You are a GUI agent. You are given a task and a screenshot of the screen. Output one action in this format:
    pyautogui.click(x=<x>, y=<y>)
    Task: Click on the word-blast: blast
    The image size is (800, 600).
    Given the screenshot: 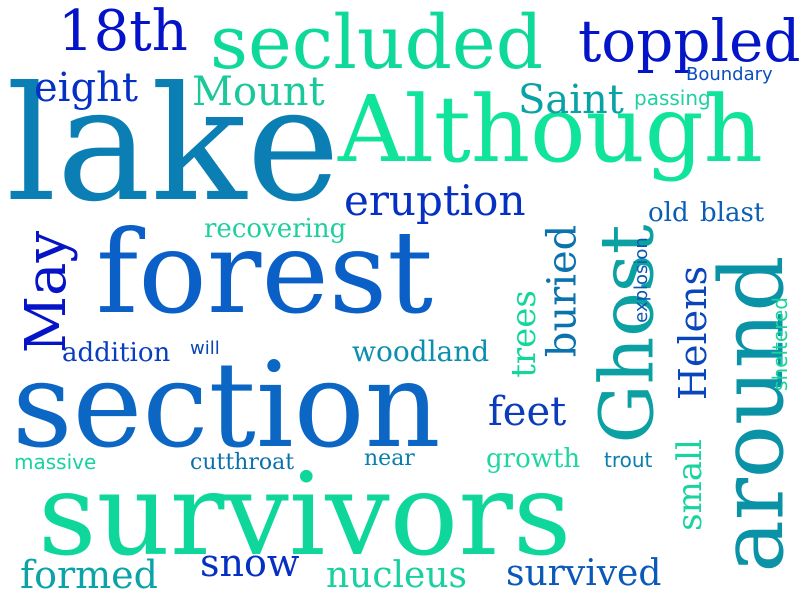 What is the action you would take?
    pyautogui.click(x=732, y=213)
    